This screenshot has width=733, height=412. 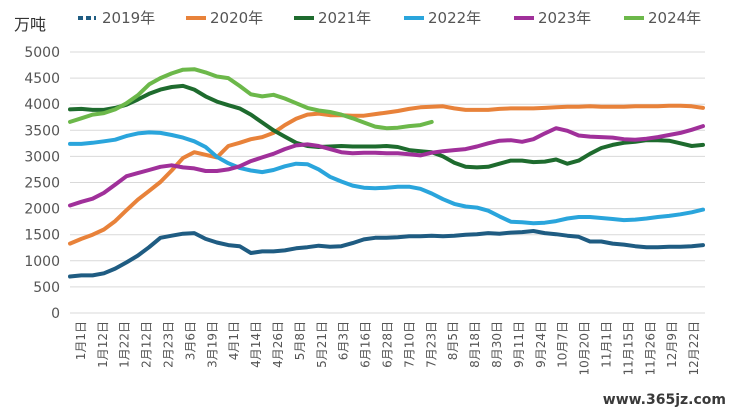 I want to click on x-tick-label: 4月26日, so click(x=278, y=344).